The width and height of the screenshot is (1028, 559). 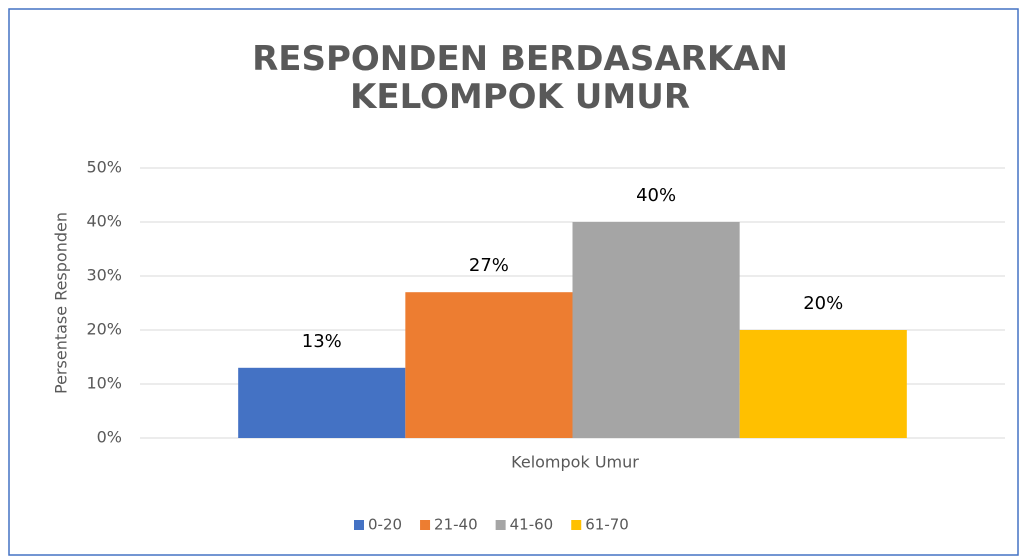 I want to click on legend-label: 21-40, so click(x=456, y=525).